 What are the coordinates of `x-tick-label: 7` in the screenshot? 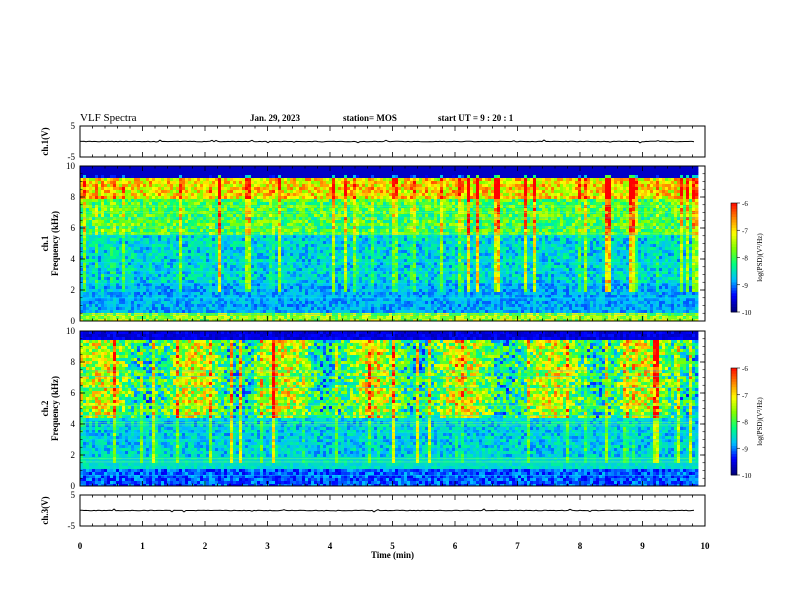 It's located at (517, 546).